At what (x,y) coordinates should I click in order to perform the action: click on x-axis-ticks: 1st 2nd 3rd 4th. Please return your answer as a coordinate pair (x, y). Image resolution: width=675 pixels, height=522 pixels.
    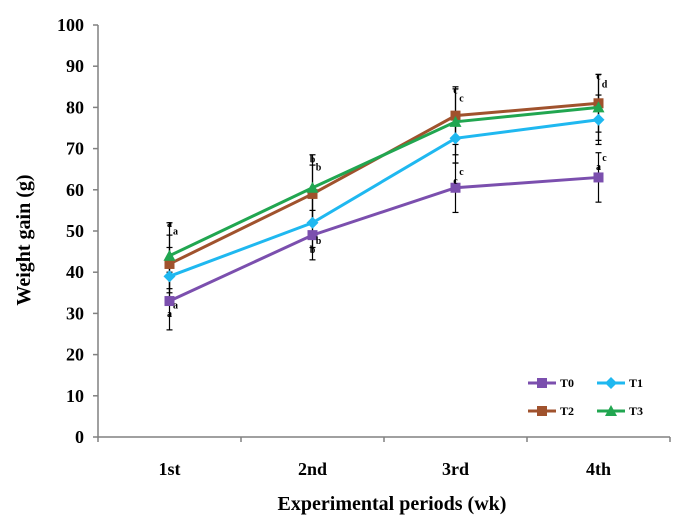
    Looking at the image, I should click on (384, 458).